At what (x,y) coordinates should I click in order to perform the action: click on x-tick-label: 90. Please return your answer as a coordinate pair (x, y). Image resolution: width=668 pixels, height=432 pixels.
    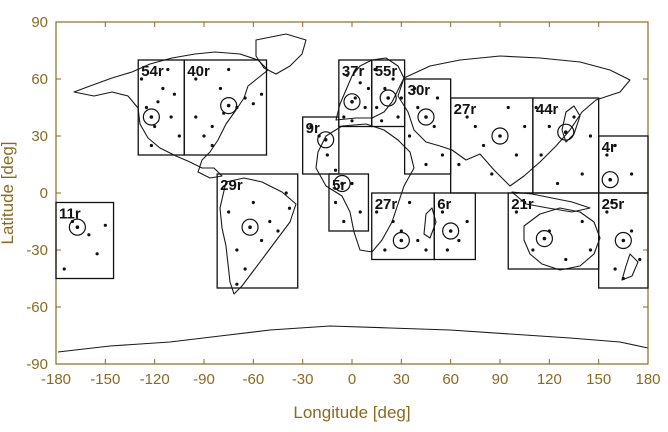
    Looking at the image, I should click on (500, 379).